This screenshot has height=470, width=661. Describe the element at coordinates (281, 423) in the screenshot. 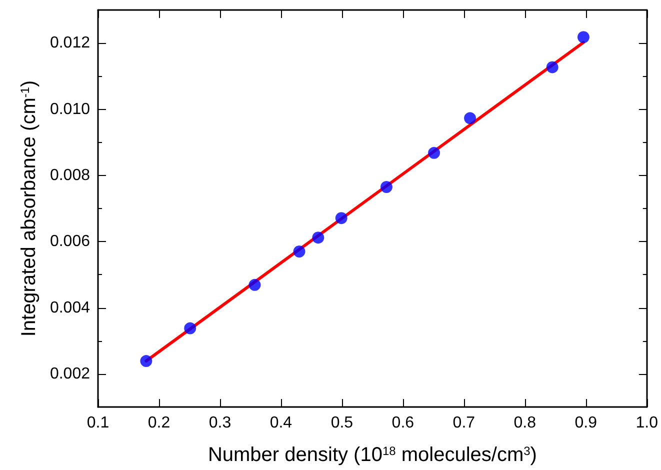

I see `x-tick-label: 0.4` at that location.